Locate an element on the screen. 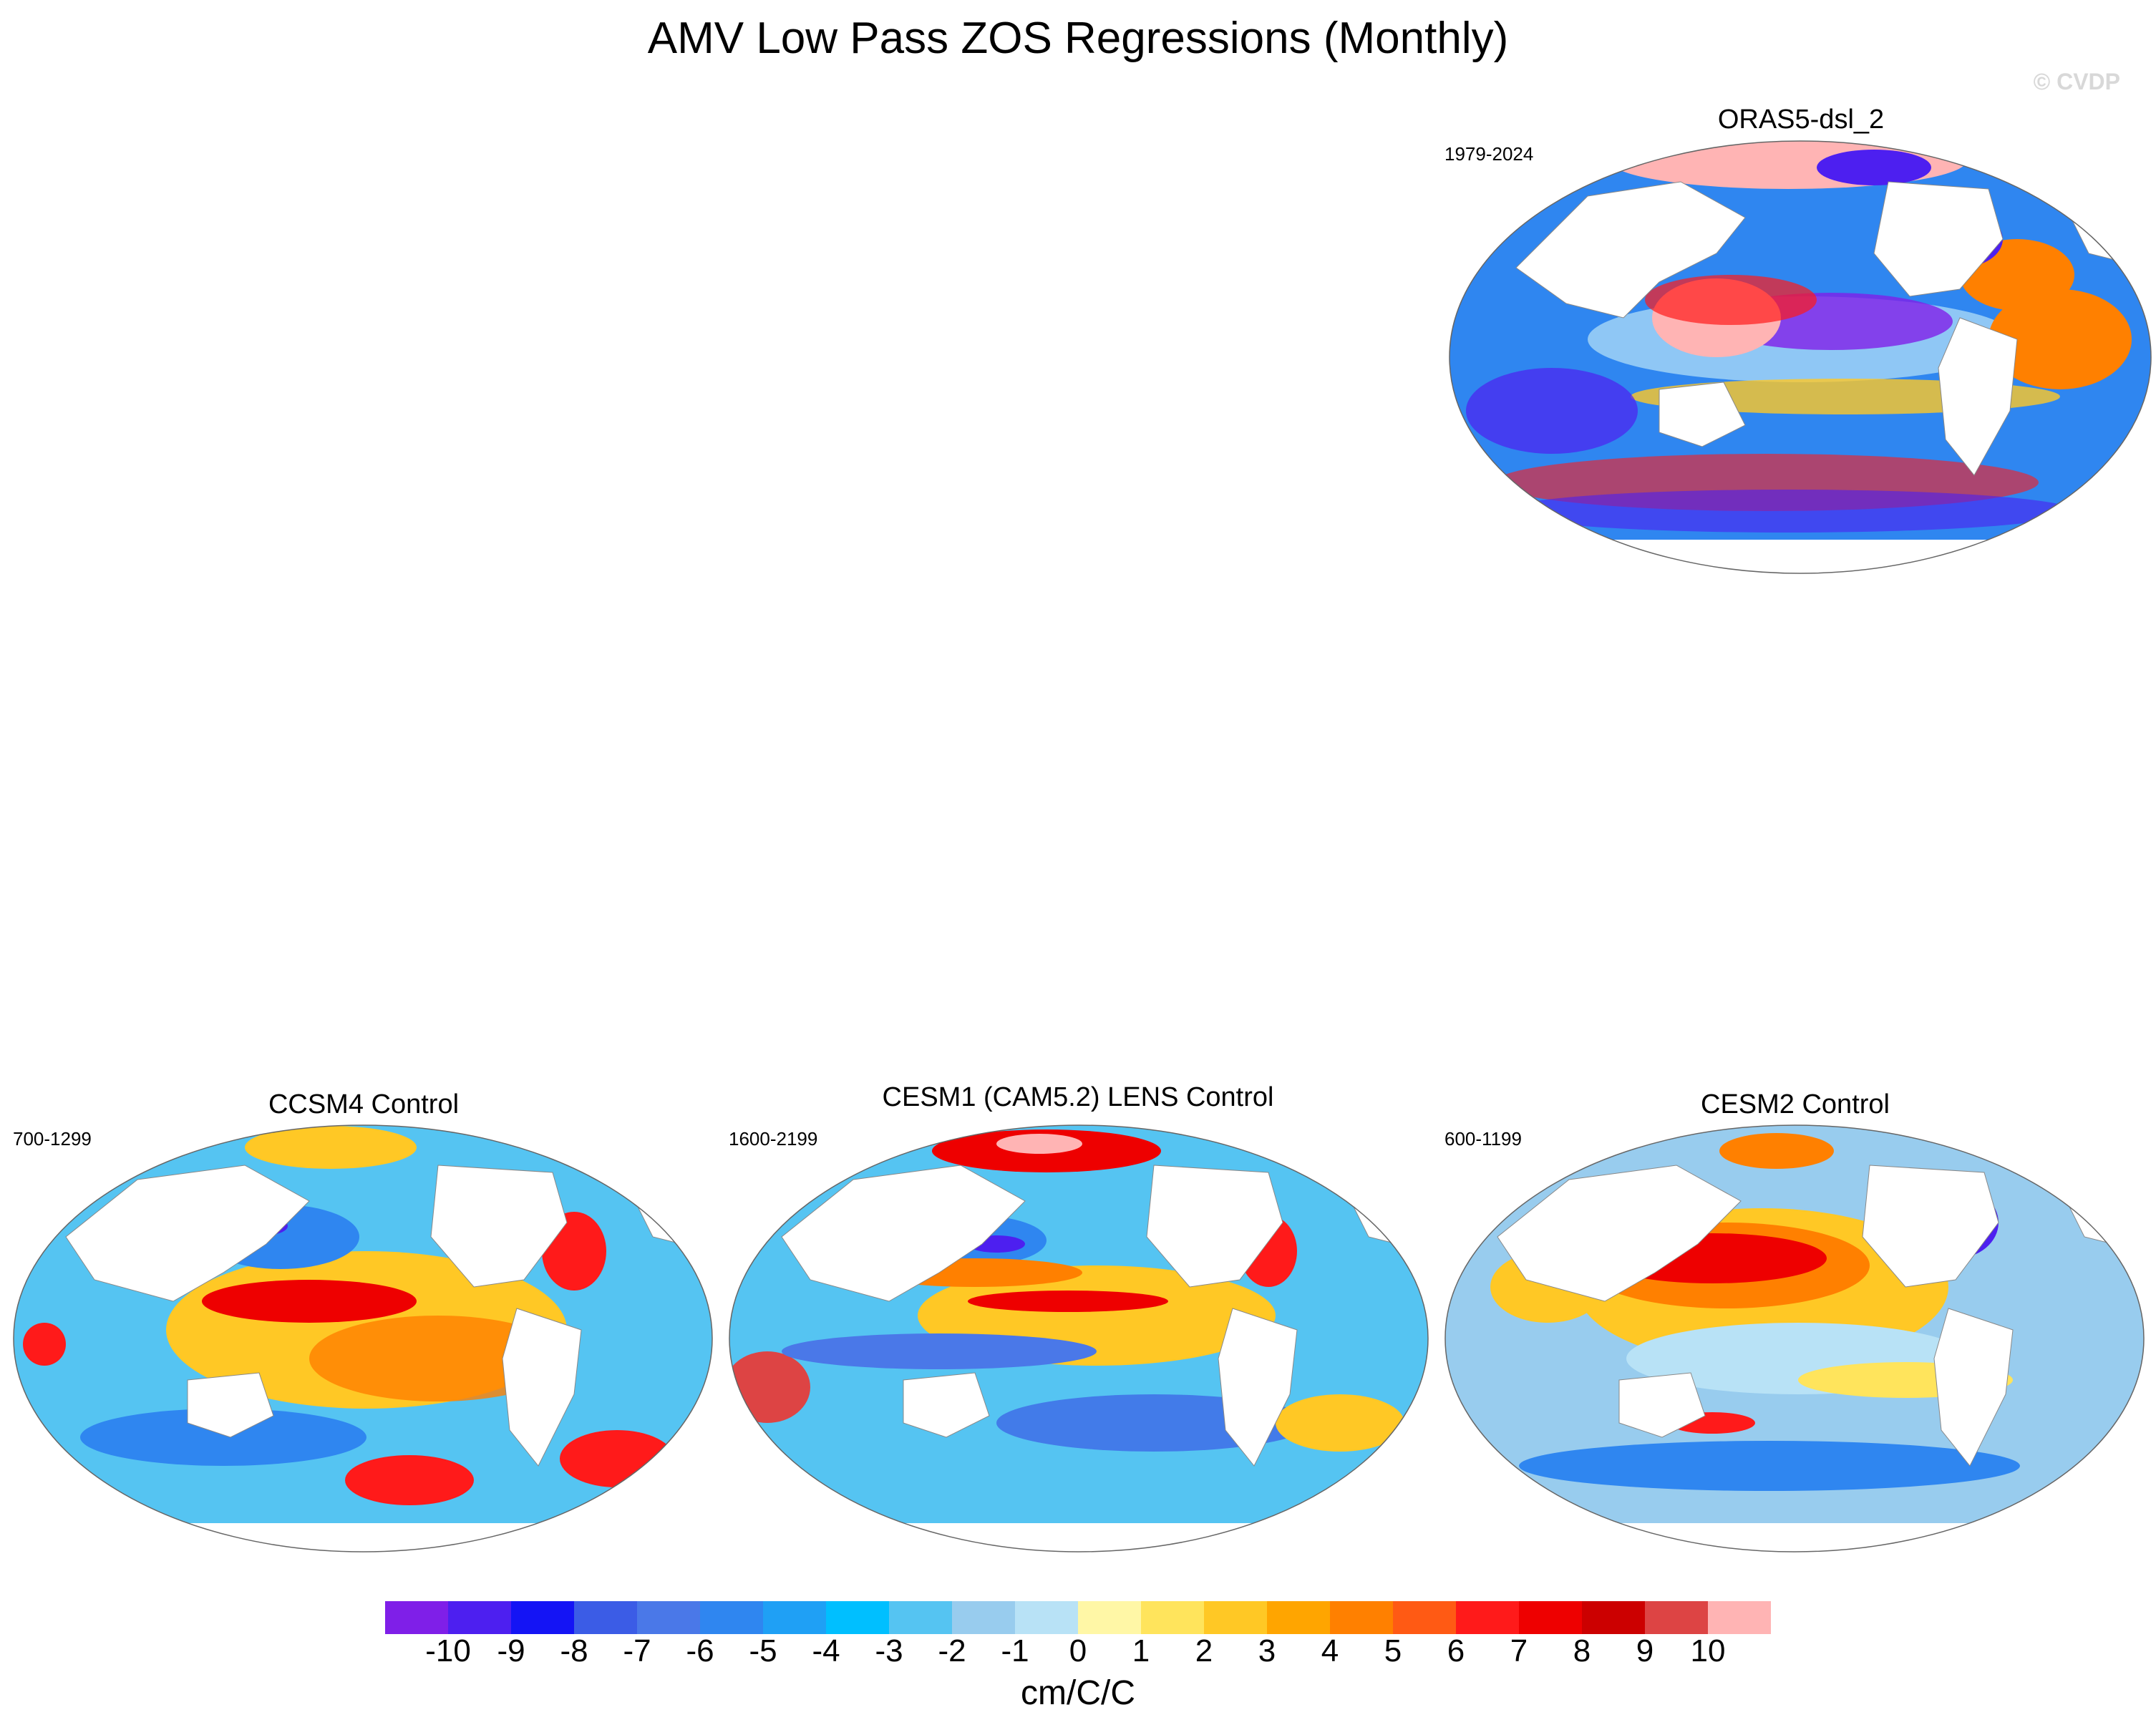 This screenshot has width=2156, height=1730. colorbar-tick-label: -5 is located at coordinates (763, 1650).